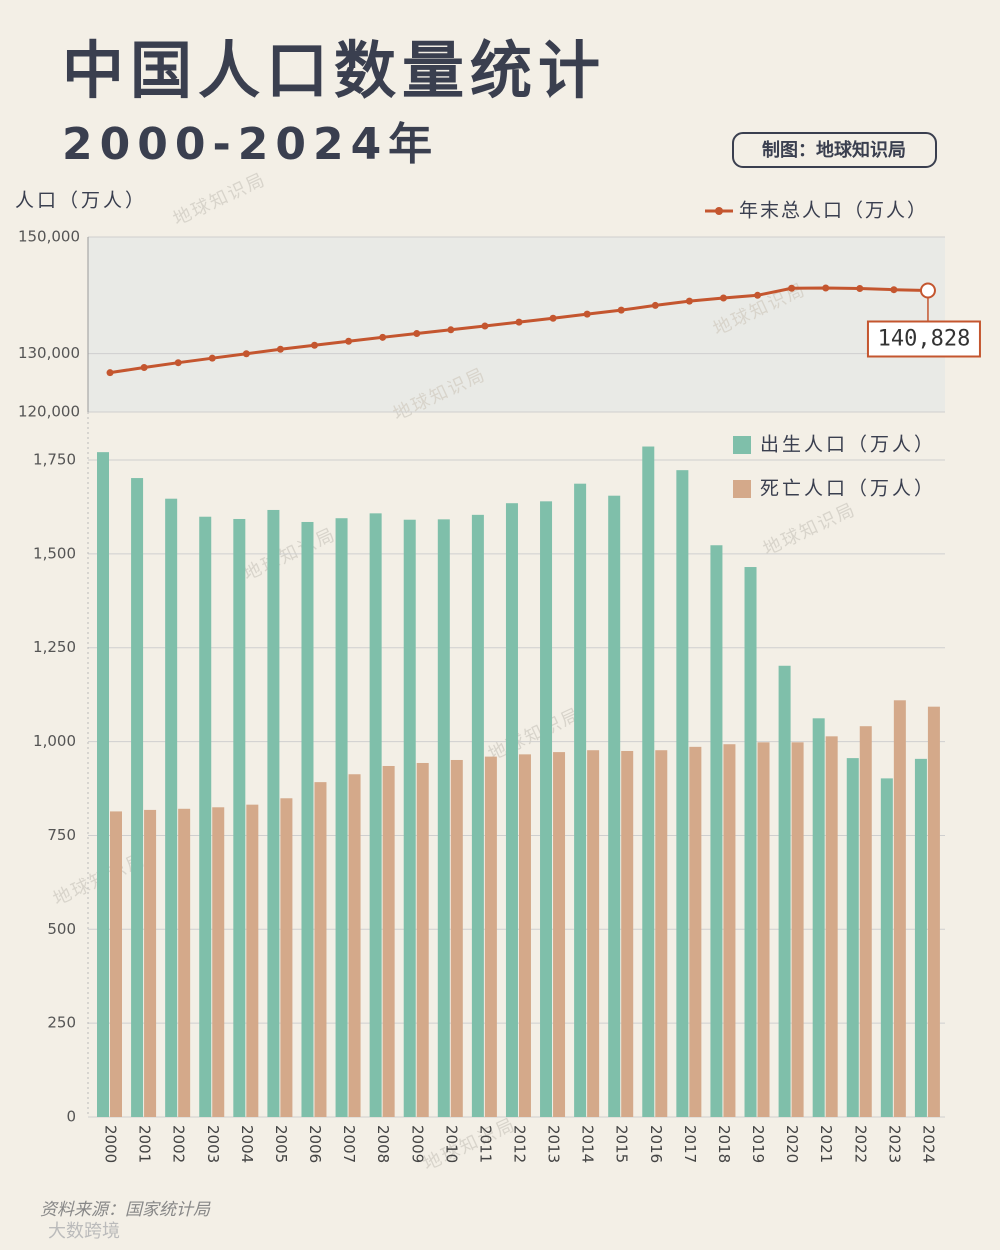  Describe the element at coordinates (84, 1231) in the screenshot. I see `logo-watermark: 大数跨境` at that location.